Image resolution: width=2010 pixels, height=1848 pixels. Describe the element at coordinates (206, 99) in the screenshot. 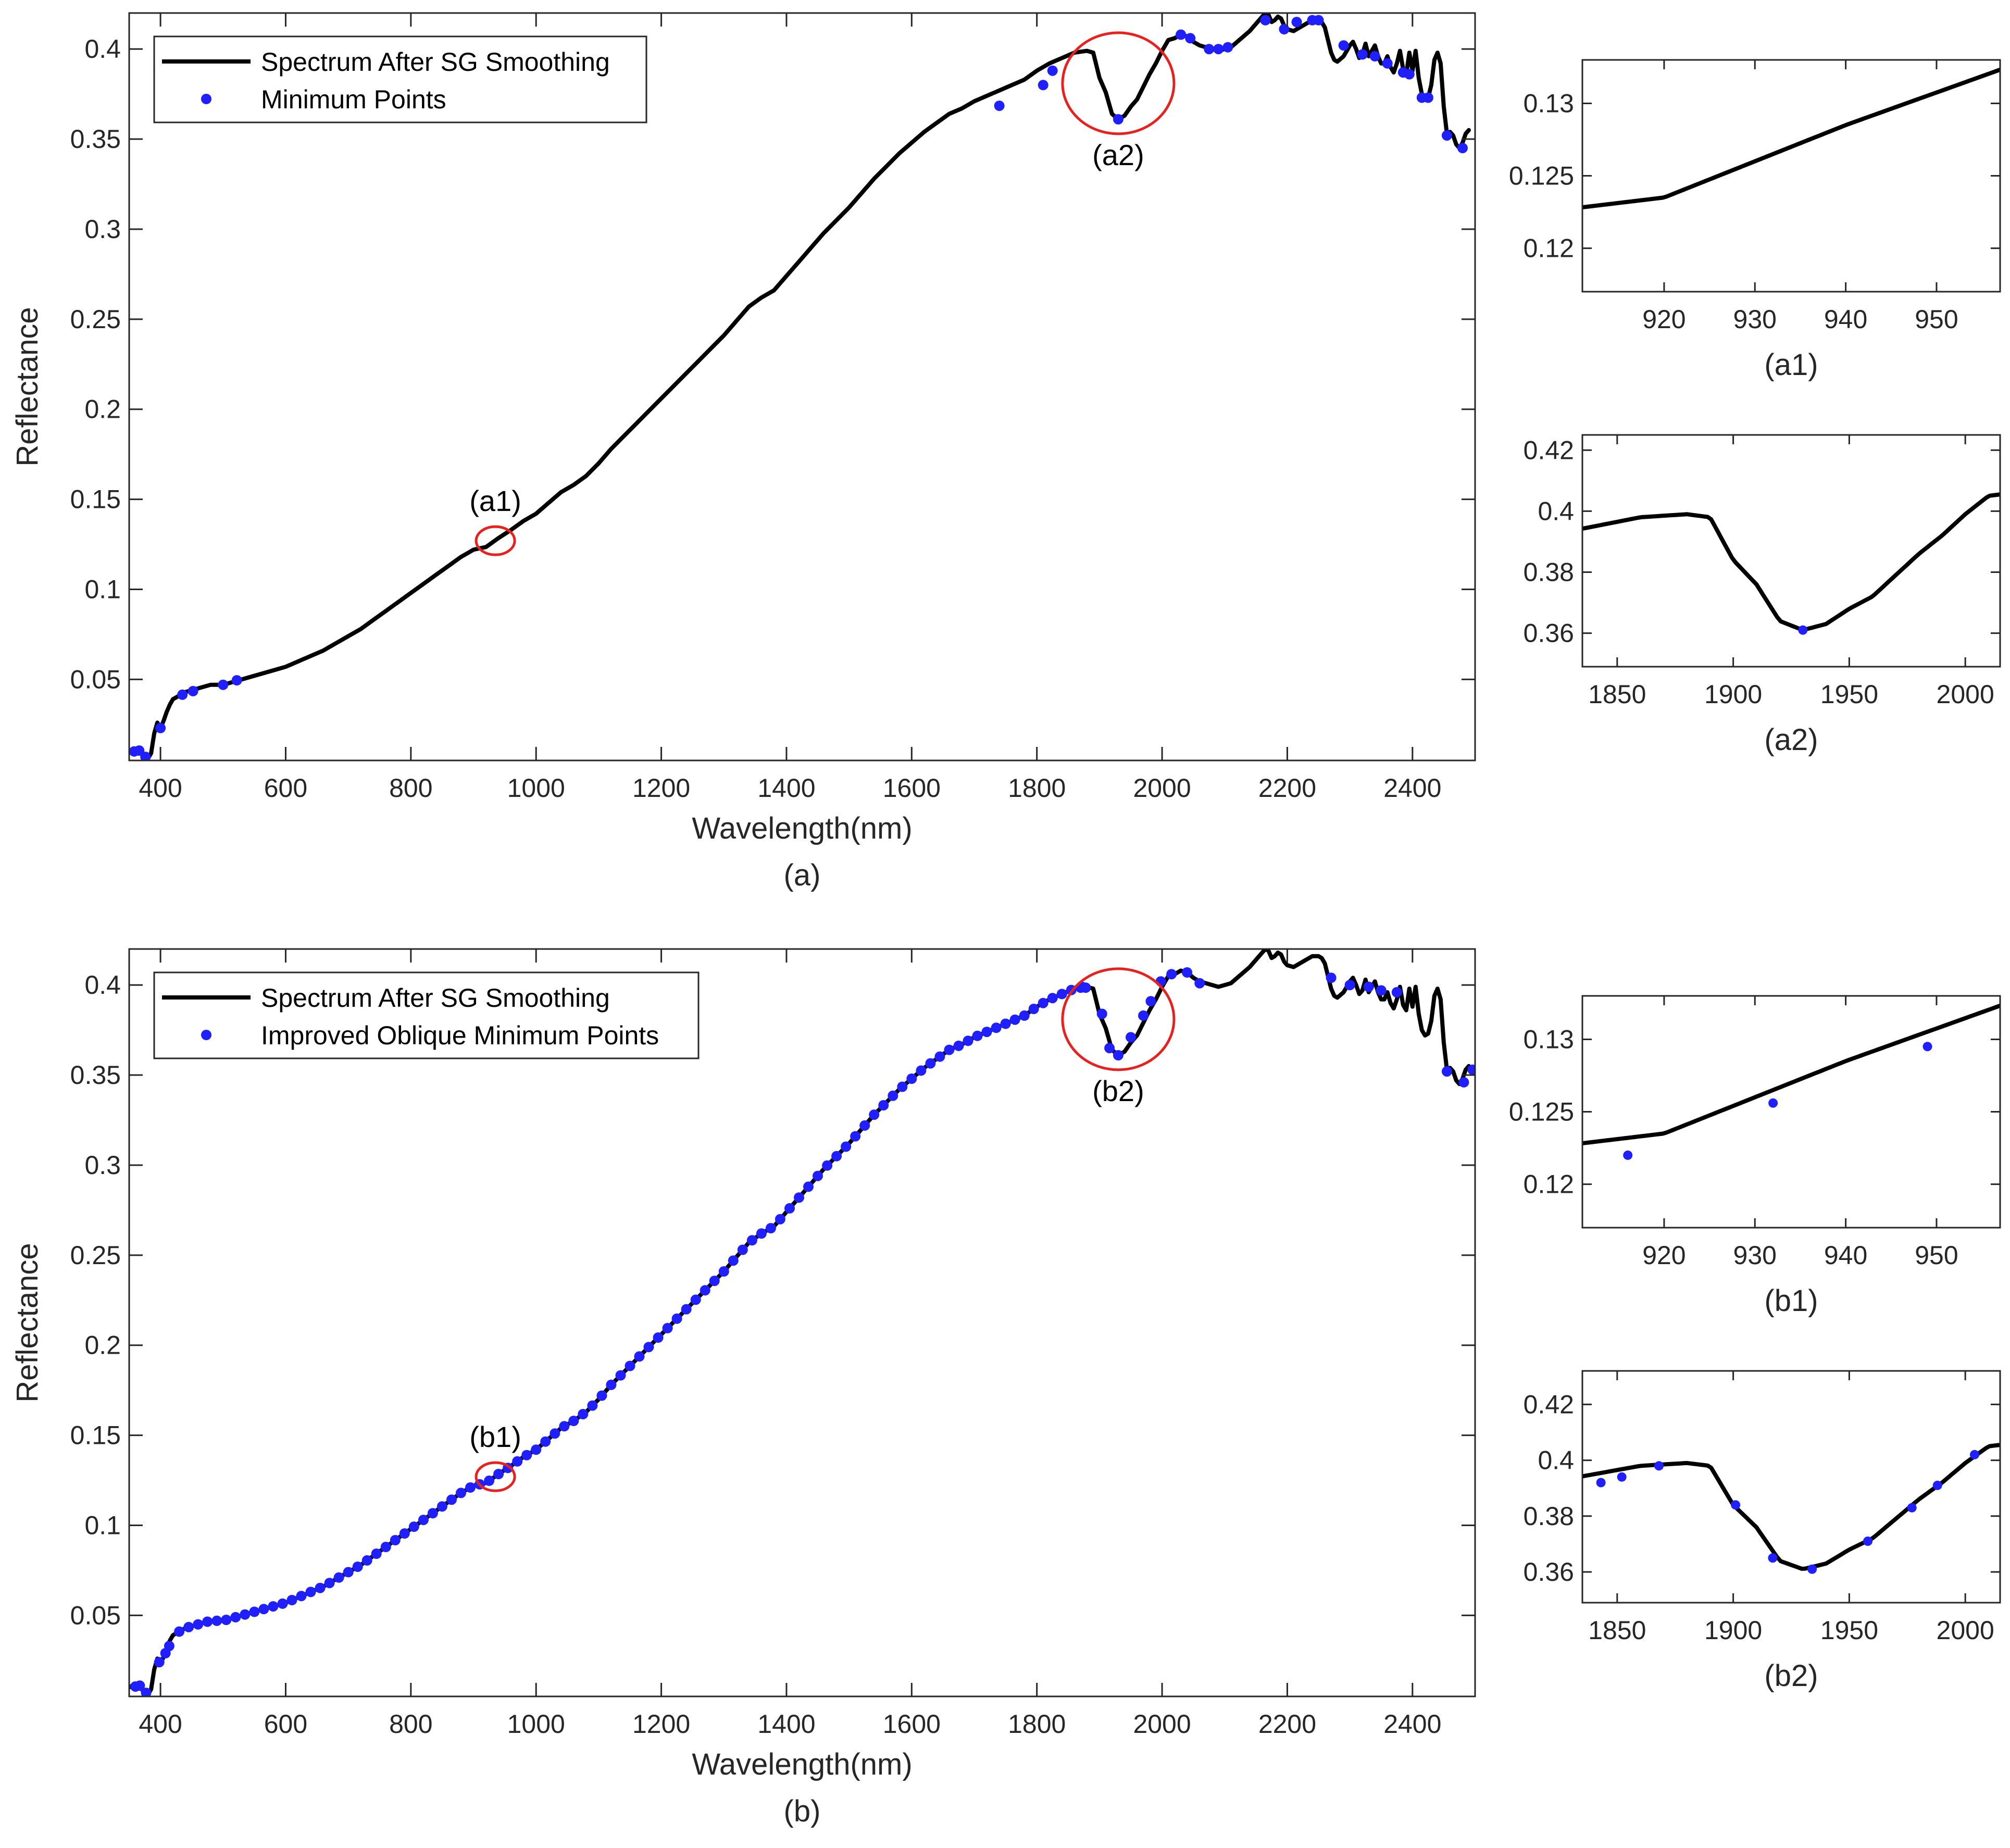

I see `legend-marker-swatch` at that location.